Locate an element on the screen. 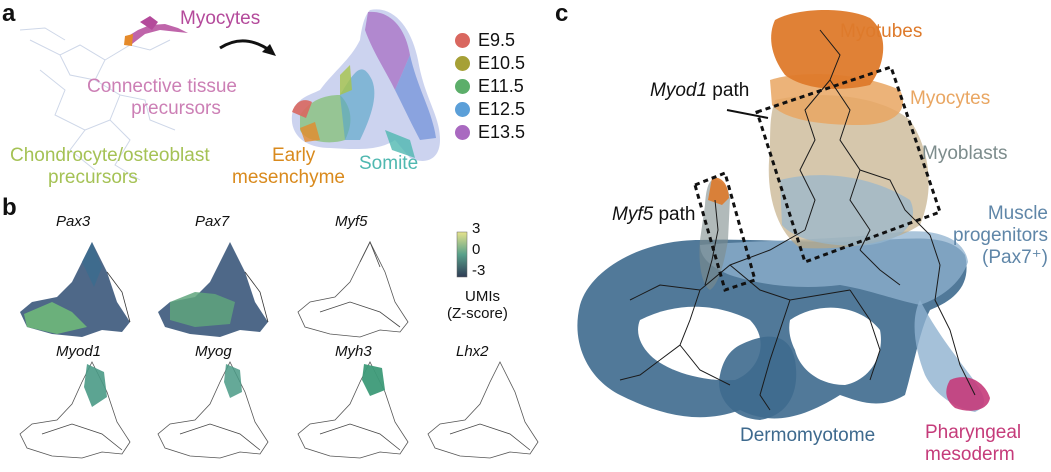 This screenshot has height=472, width=1051. gene-label-myod1: Myod1 is located at coordinates (79, 351).